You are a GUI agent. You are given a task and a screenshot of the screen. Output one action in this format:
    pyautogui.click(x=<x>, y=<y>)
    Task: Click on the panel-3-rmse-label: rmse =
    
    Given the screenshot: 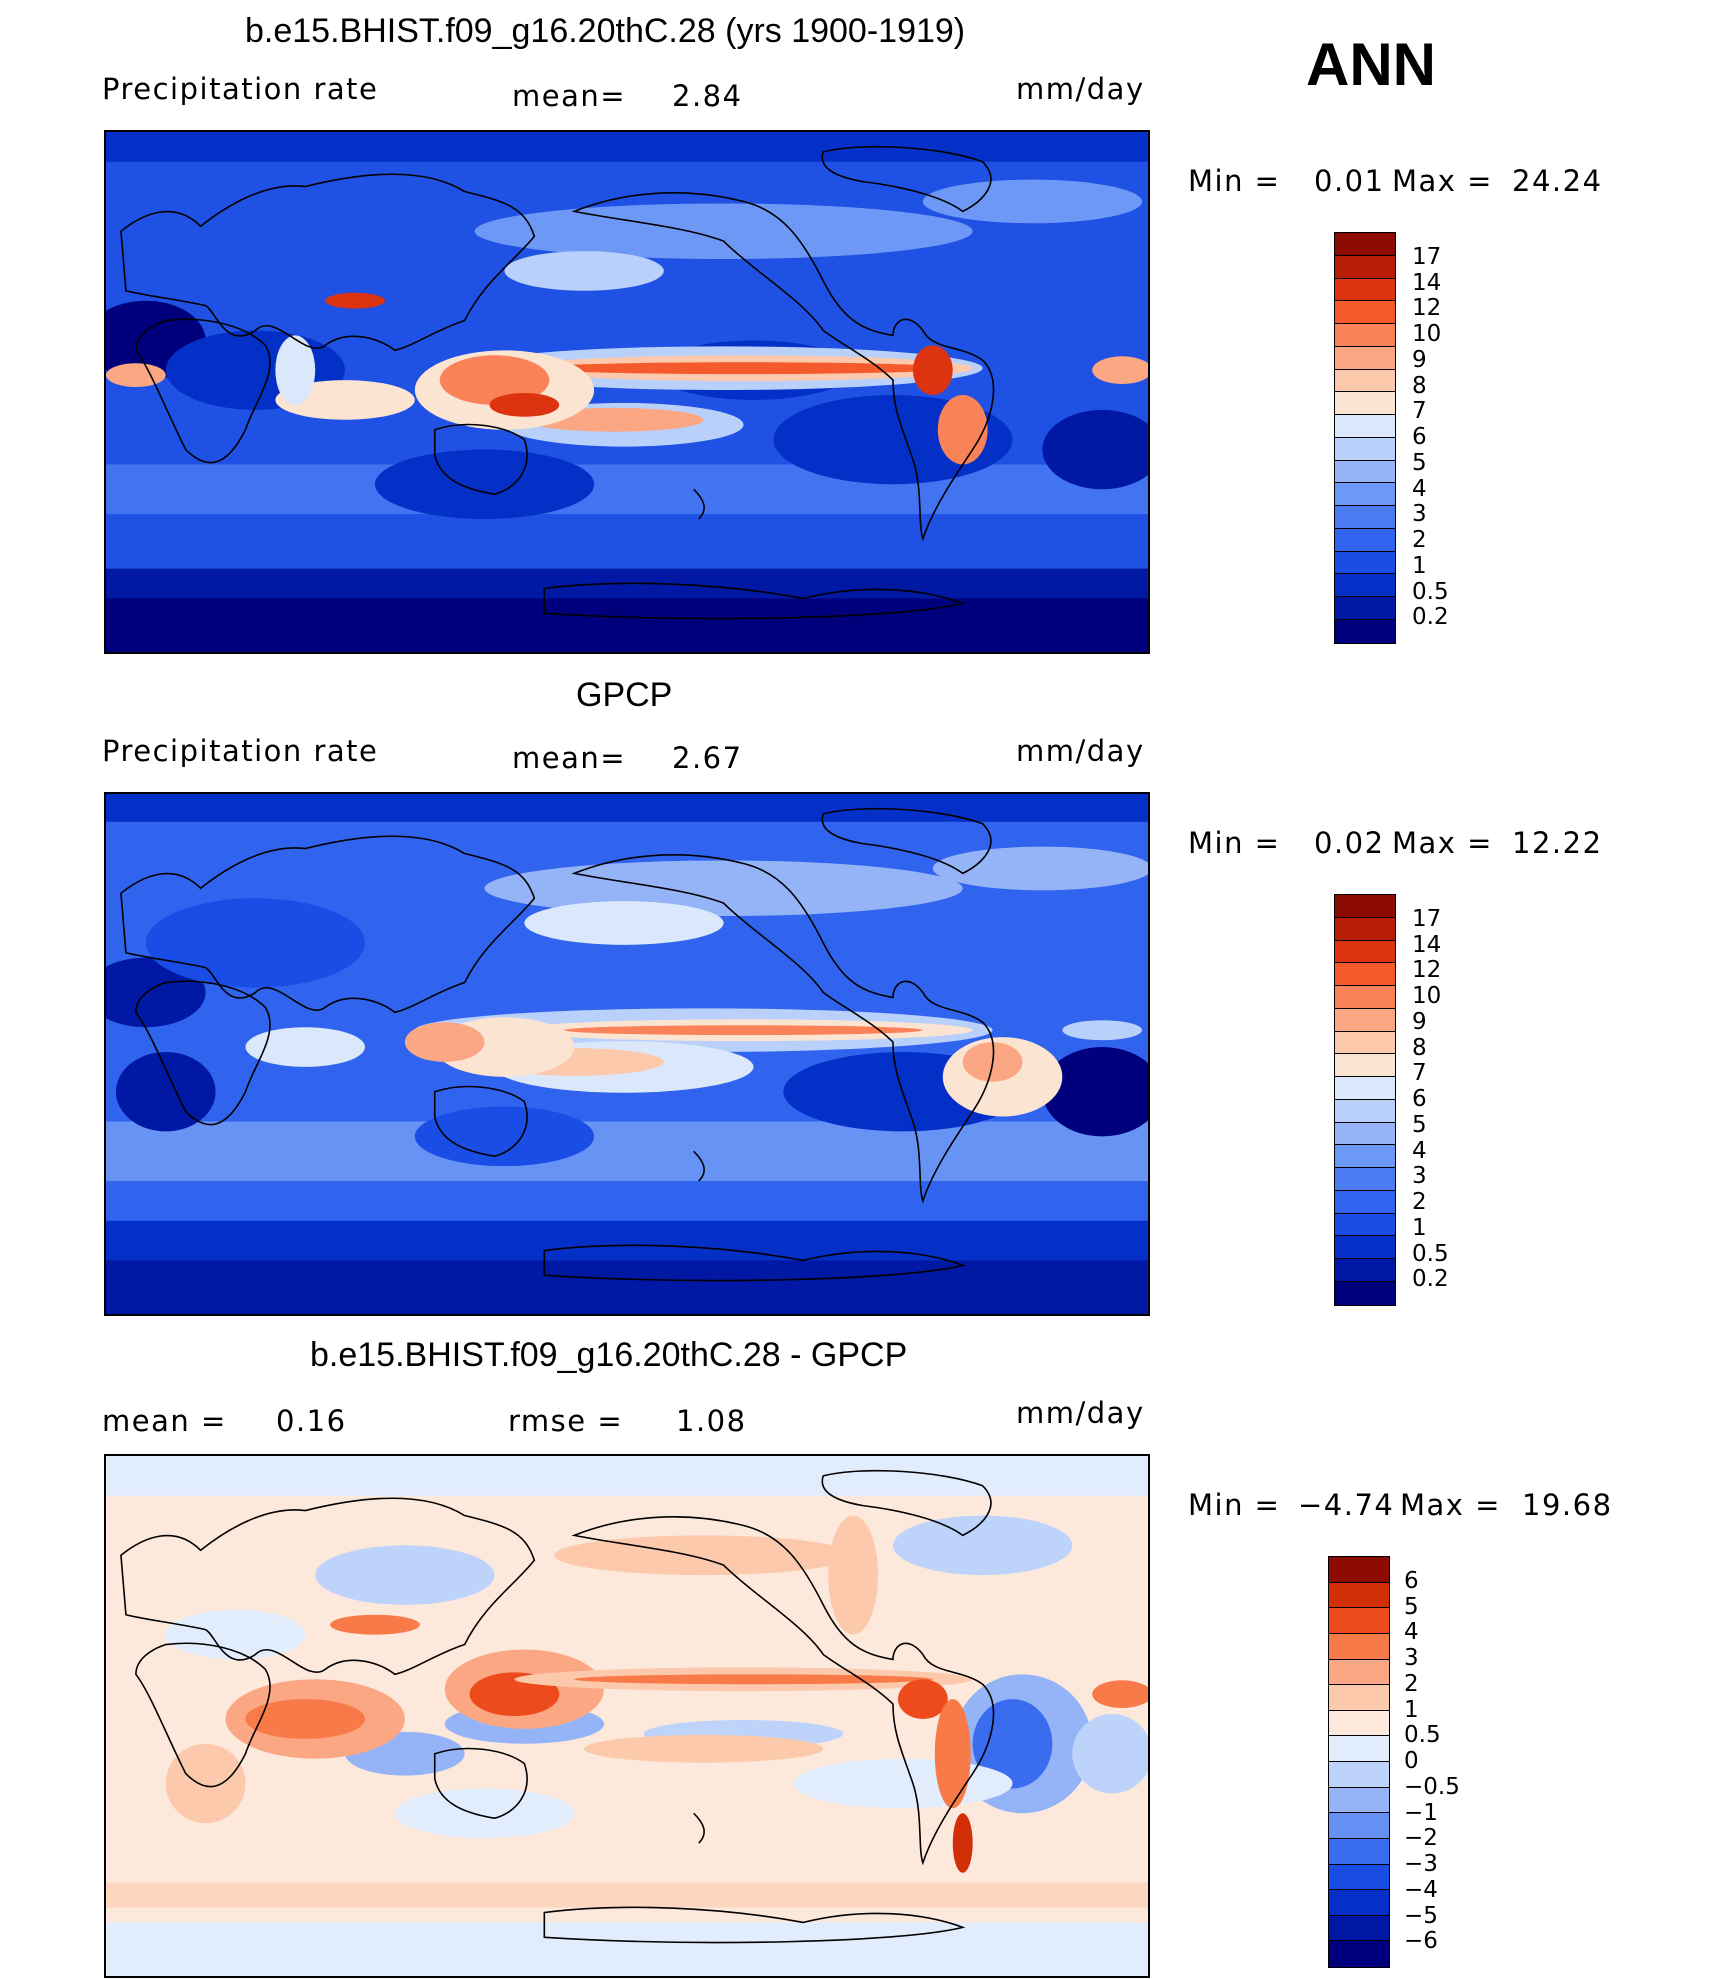 What is the action you would take?
    pyautogui.click(x=566, y=1421)
    